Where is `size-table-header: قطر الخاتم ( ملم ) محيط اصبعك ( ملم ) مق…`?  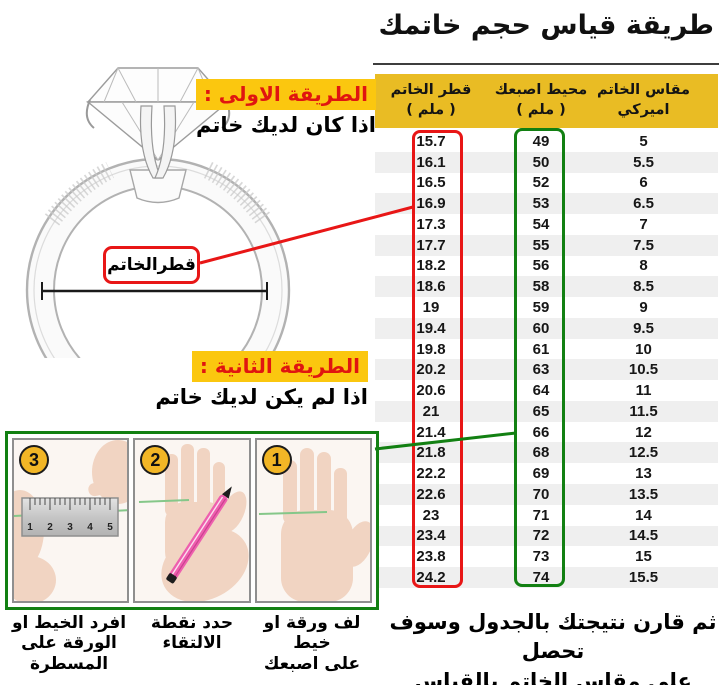
size-table-header: قطر الخاتم ( ملم ) محيط اصبعك ( ملم ) مق… is located at coordinates (546, 101).